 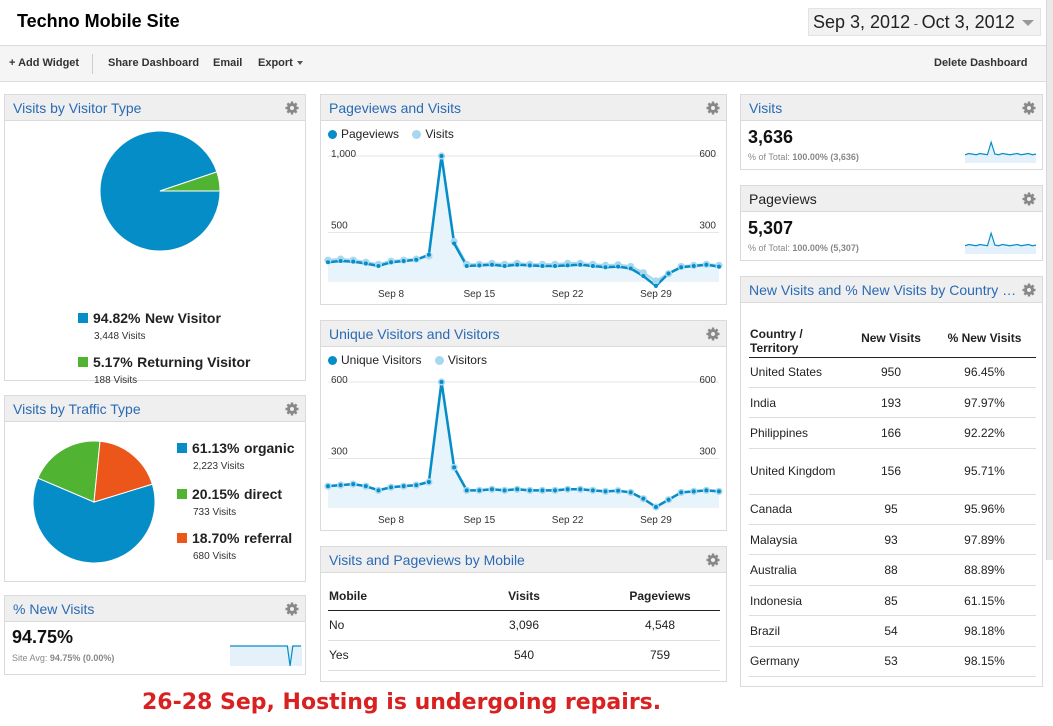 I want to click on legend-item: Pageviews, so click(x=363, y=134).